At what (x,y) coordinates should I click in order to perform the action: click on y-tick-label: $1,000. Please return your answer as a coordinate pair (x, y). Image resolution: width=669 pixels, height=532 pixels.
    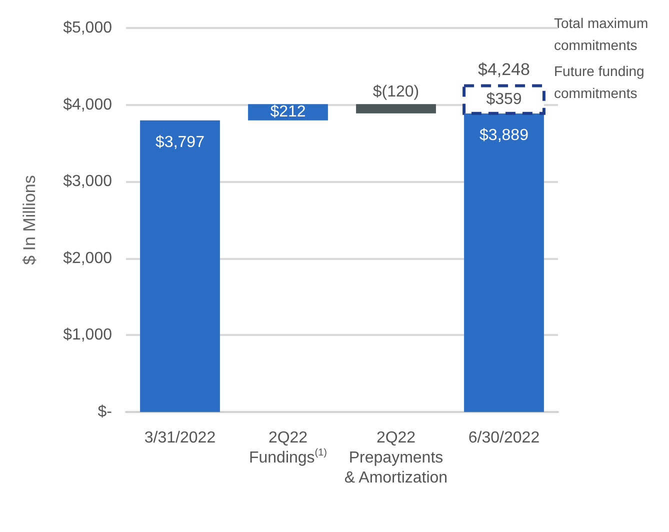
    Looking at the image, I should click on (87, 335).